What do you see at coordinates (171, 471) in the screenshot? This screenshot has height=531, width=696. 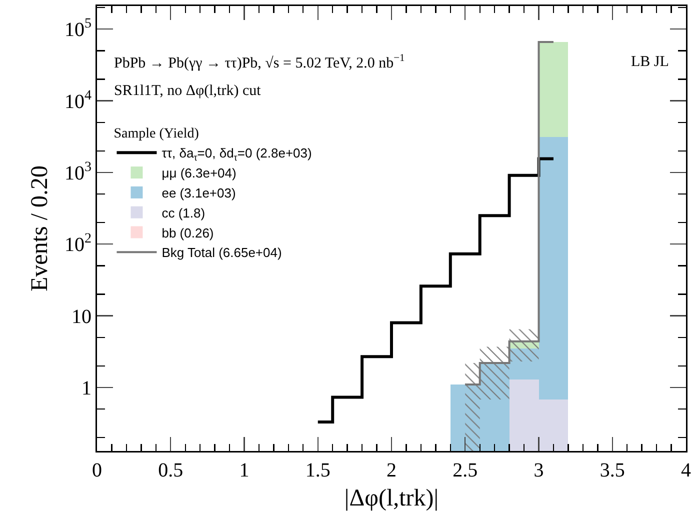 I see `x-tick-label: 0.5` at bounding box center [171, 471].